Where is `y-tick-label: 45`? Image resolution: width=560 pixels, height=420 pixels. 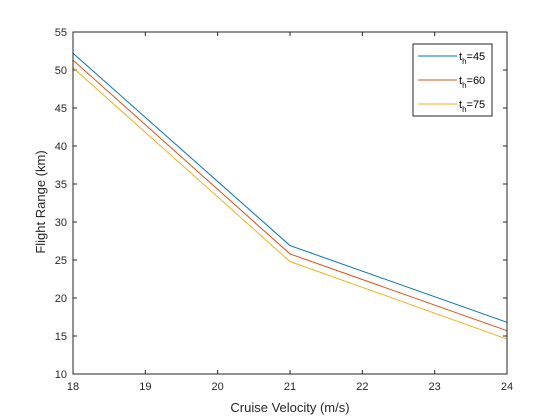 y-tick-label: 45 is located at coordinates (61, 109).